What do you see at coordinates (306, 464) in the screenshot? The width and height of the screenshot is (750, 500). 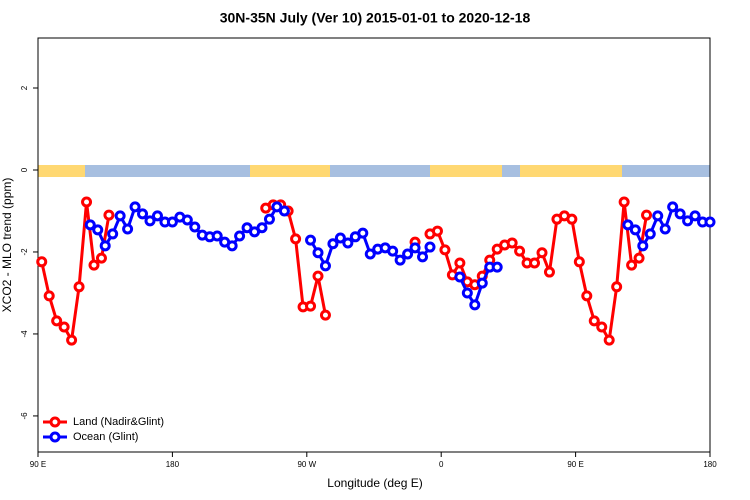 I see `x-tick-label: 90 W` at bounding box center [306, 464].